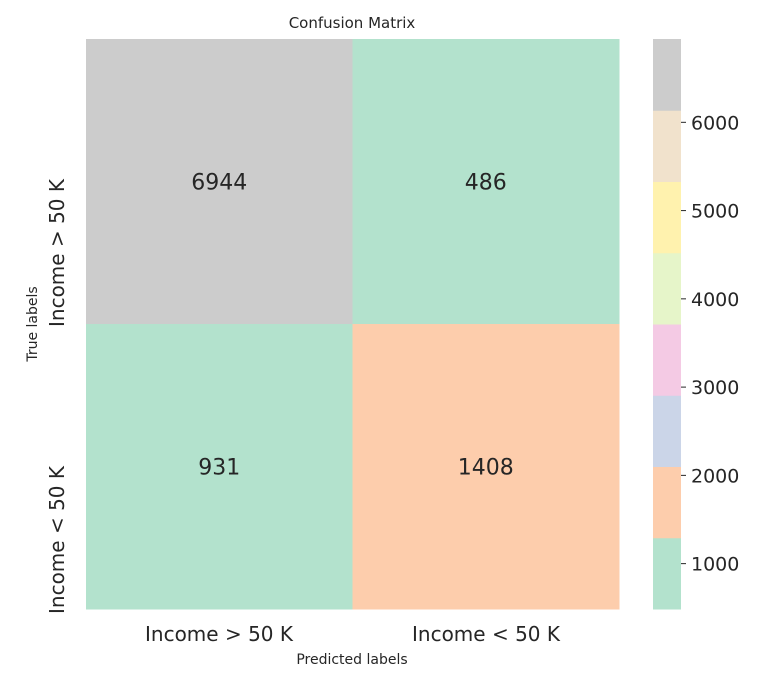 This screenshot has height=673, width=769. Describe the element at coordinates (710, 344) in the screenshot. I see `colorbar-ticks: 1000 2000 3000 4000 5000 6000` at that location.